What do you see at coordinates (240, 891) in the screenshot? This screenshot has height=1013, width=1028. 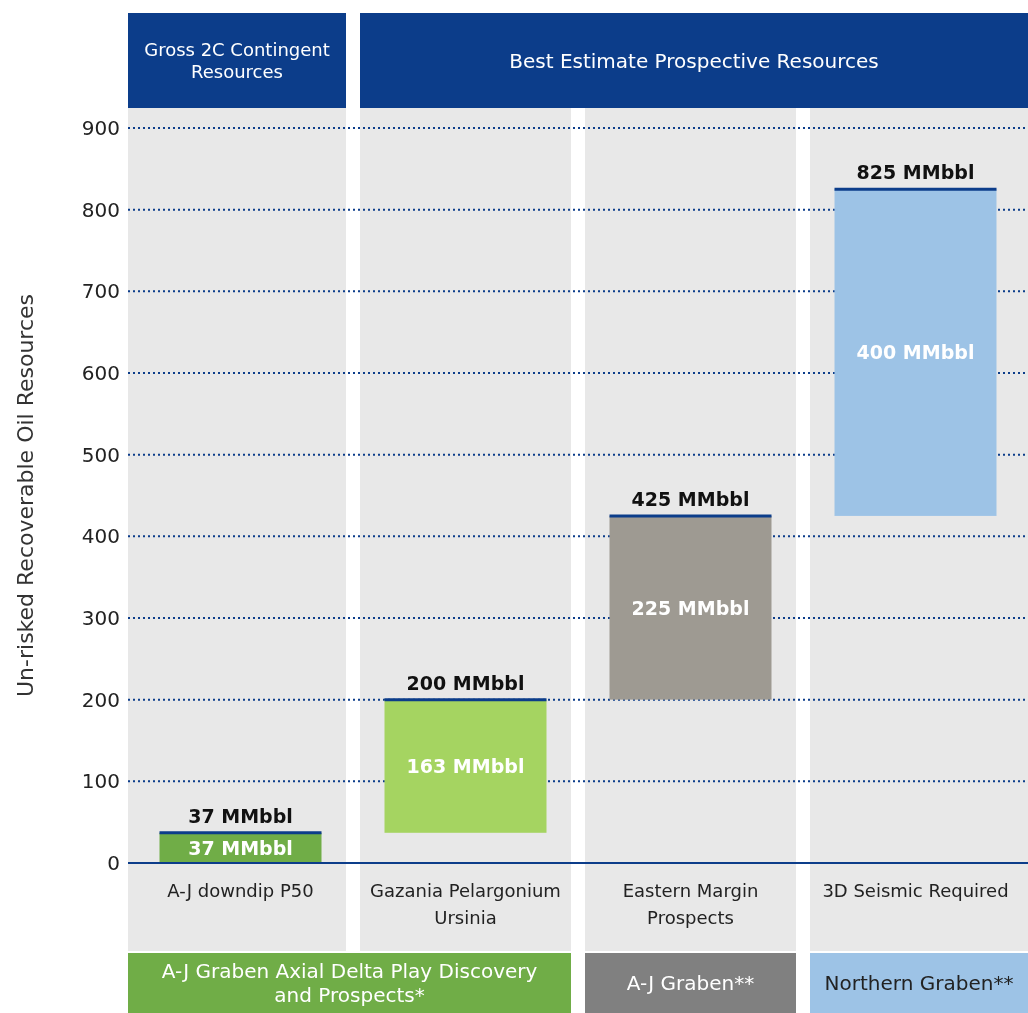 I see `x-tick-label: A-J downdip P50` at bounding box center [240, 891].